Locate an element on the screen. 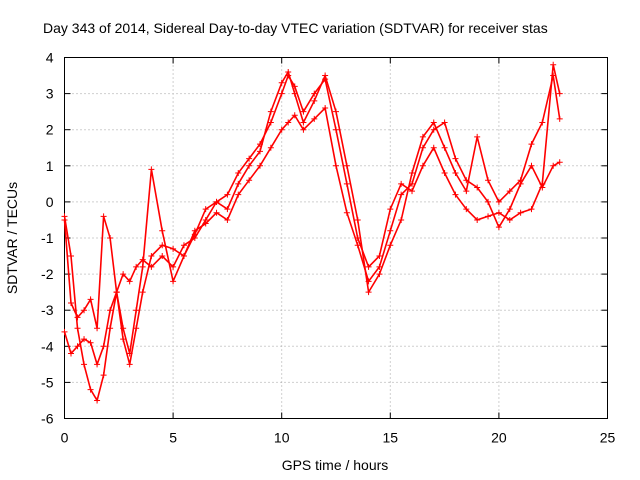 This screenshot has width=640, height=480. x-tick-labels: 0 5 10 15 20 25 is located at coordinates (338, 438).